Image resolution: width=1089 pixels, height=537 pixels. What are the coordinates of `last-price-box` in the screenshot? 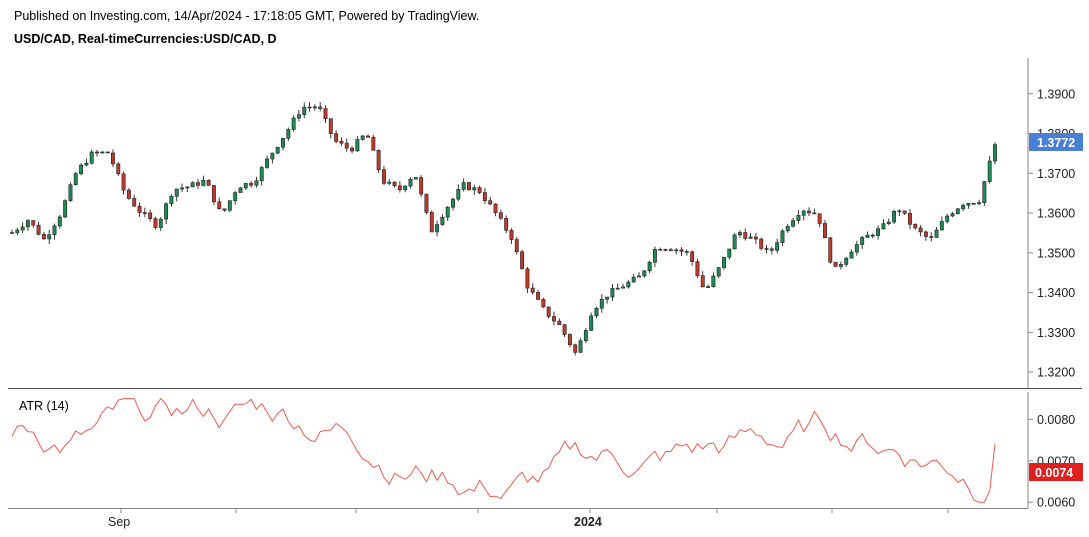 It's located at (1056, 142).